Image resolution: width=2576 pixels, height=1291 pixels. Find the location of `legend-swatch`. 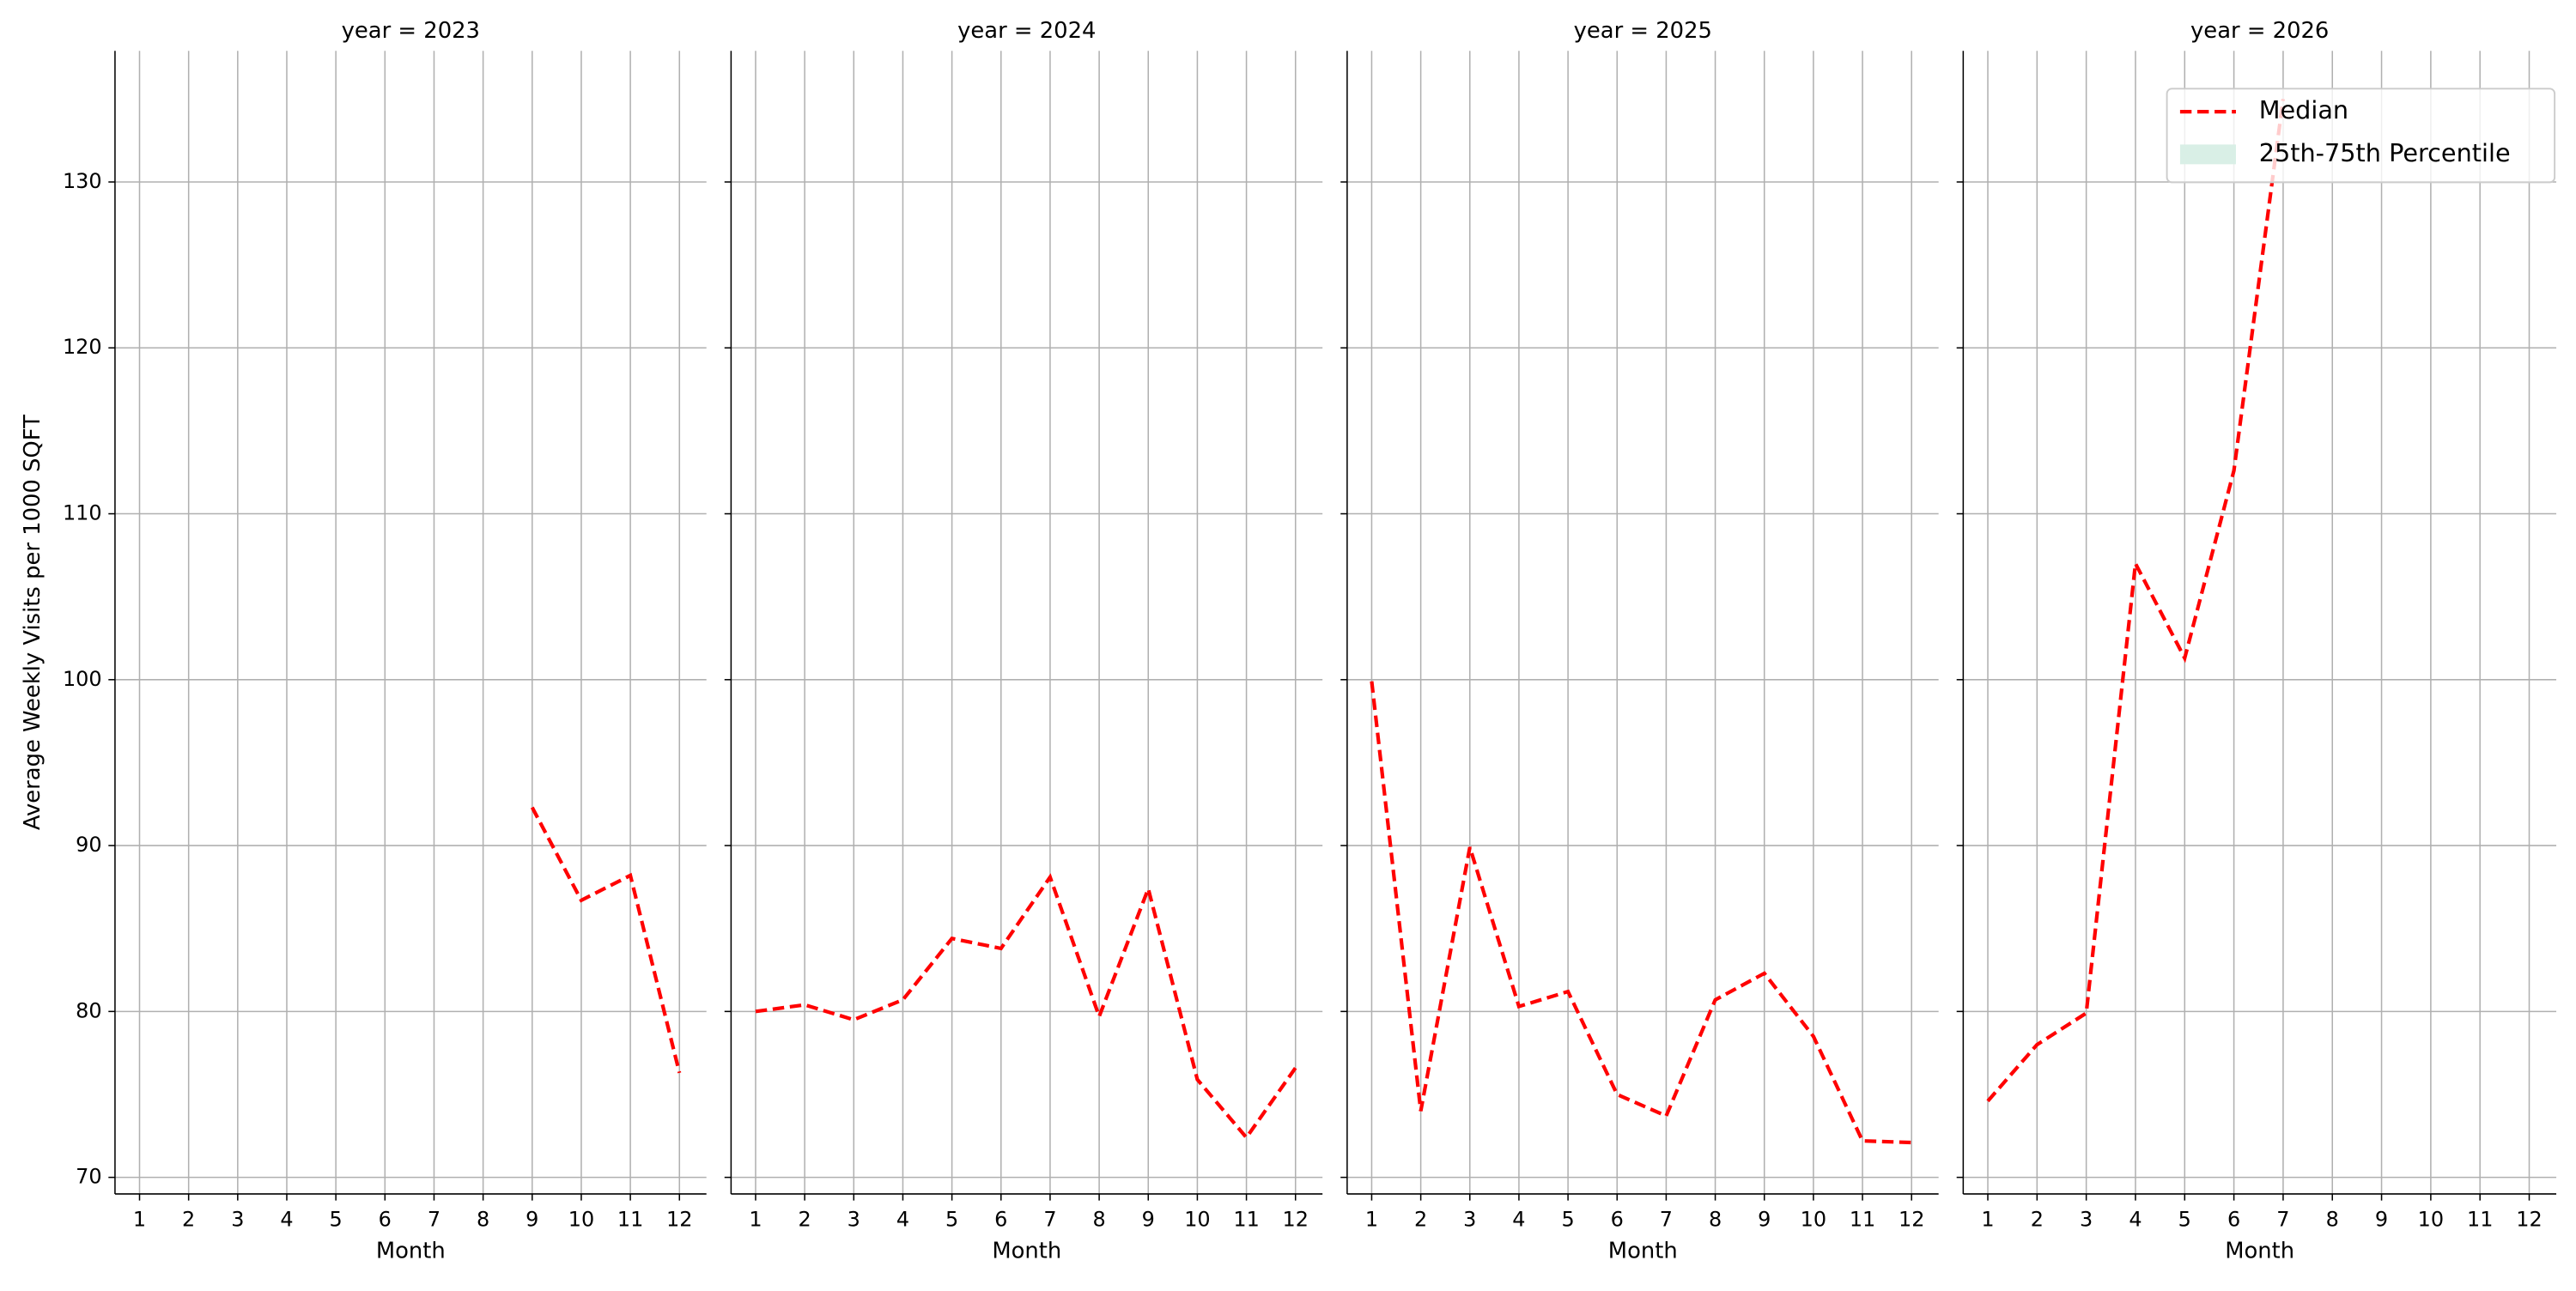

legend-swatch is located at coordinates (2207, 155).